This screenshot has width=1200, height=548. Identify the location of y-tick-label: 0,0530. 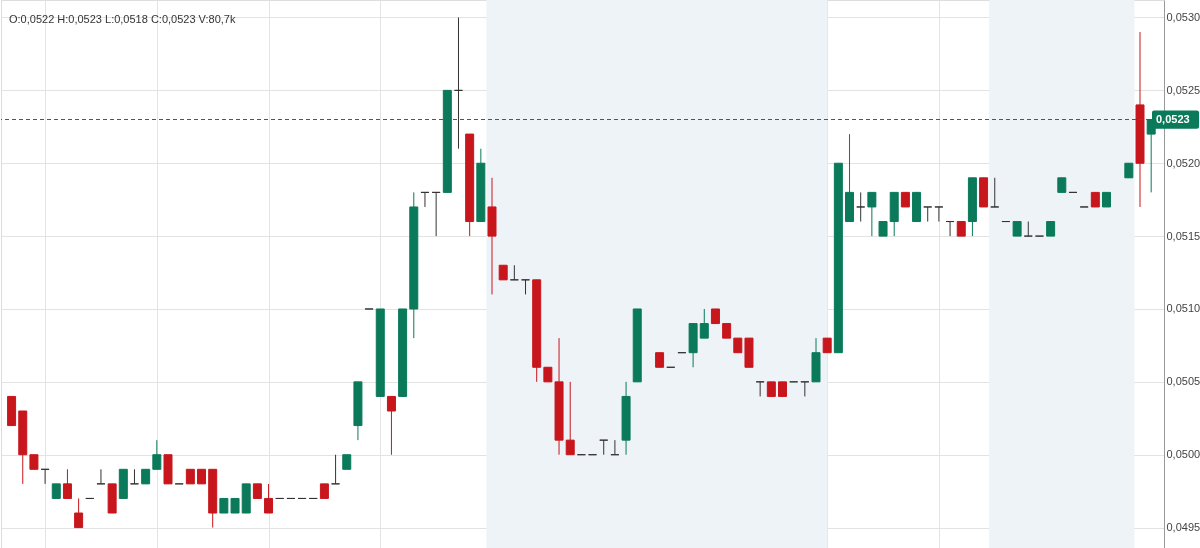
(1183, 16).